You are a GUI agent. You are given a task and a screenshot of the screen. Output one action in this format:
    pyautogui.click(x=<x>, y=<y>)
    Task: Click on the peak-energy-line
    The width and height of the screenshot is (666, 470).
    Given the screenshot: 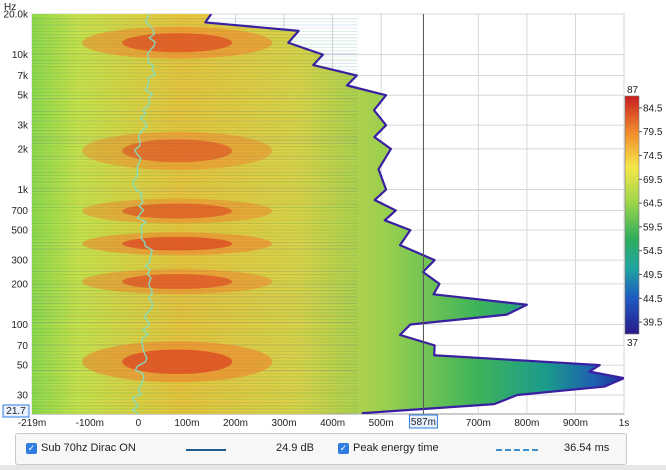 What is the action you would take?
    pyautogui.click(x=144, y=214)
    